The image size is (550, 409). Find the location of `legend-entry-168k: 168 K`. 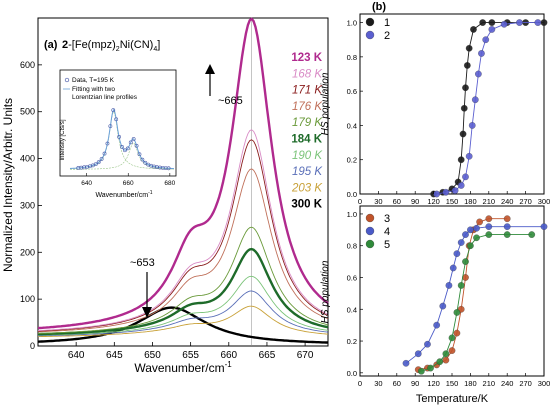

legend-entry-168k: 168 K is located at coordinates (307, 74).